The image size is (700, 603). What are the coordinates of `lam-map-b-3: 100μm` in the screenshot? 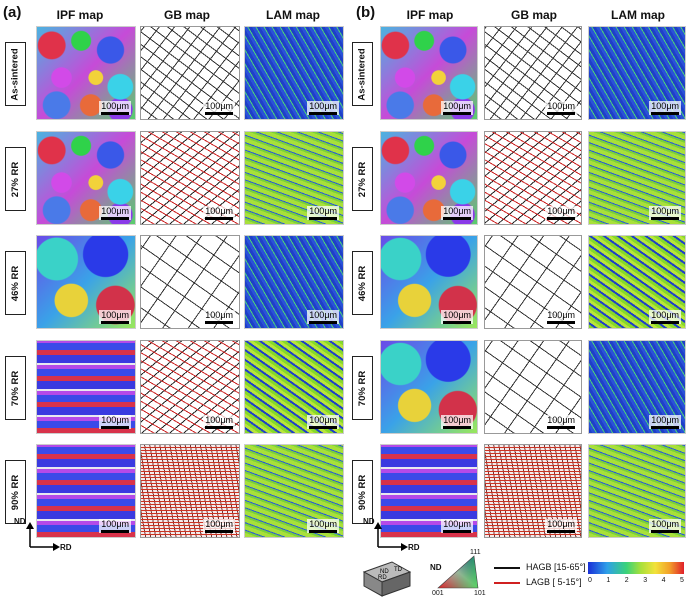 It's located at (637, 387).